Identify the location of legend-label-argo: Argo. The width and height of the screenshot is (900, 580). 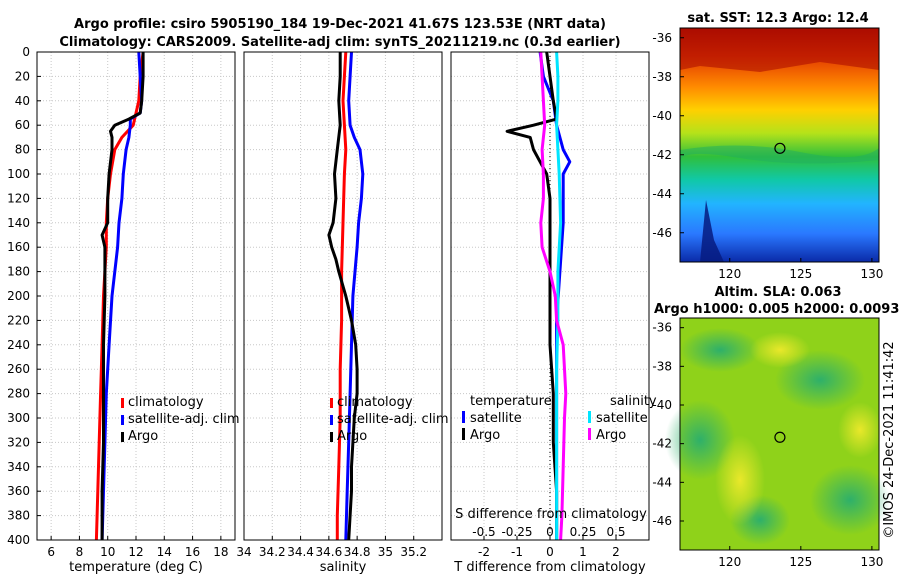
(143, 436).